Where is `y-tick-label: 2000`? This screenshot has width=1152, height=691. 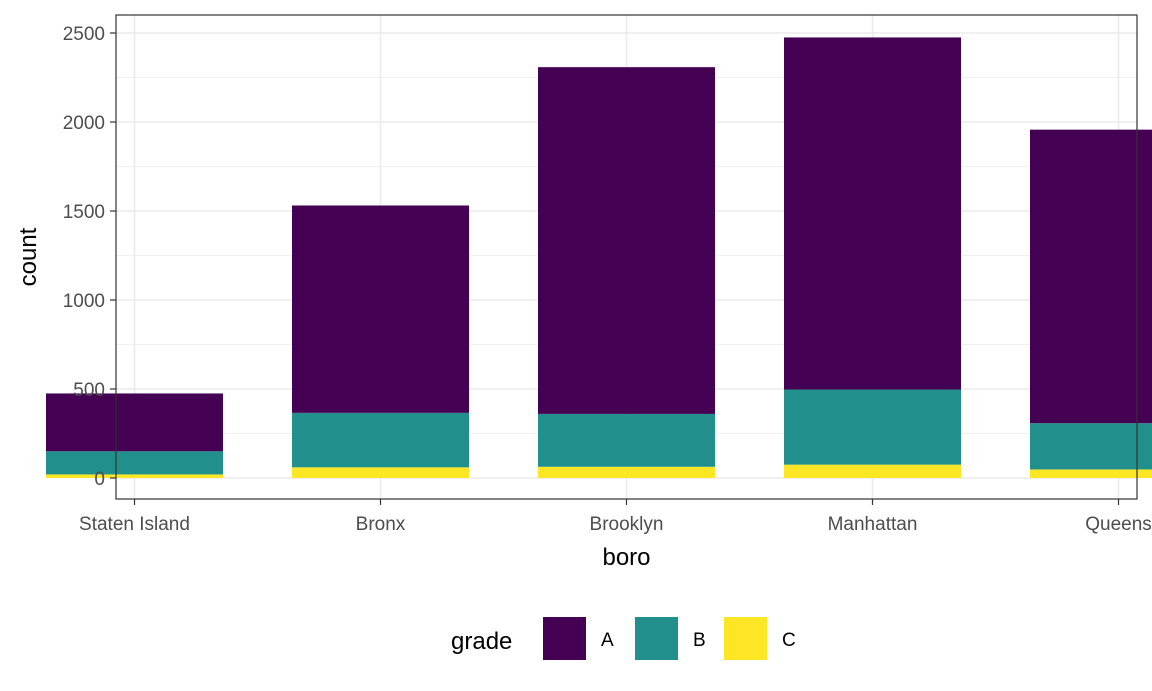
y-tick-label: 2000 is located at coordinates (84, 123).